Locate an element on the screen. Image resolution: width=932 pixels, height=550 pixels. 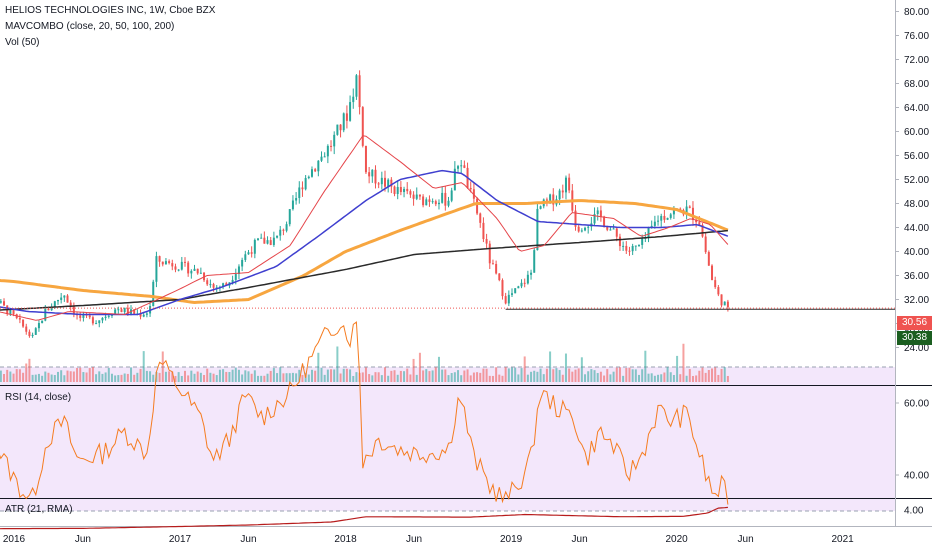
symbol-title: HELIOS TECHNOLOGIES INC, 1W, Cboe BZX is located at coordinates (110, 10).